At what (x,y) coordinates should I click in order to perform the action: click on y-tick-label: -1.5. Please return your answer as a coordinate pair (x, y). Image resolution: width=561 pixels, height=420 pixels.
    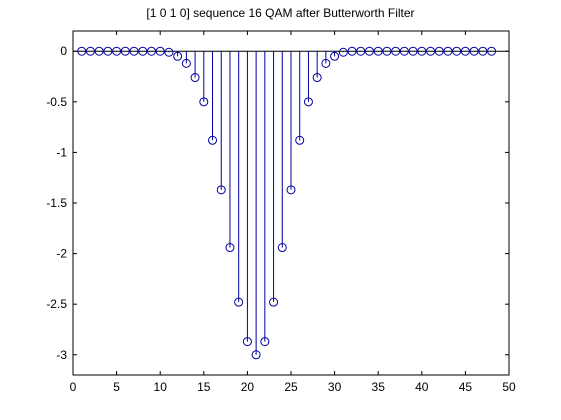
    Looking at the image, I should click on (56, 203).